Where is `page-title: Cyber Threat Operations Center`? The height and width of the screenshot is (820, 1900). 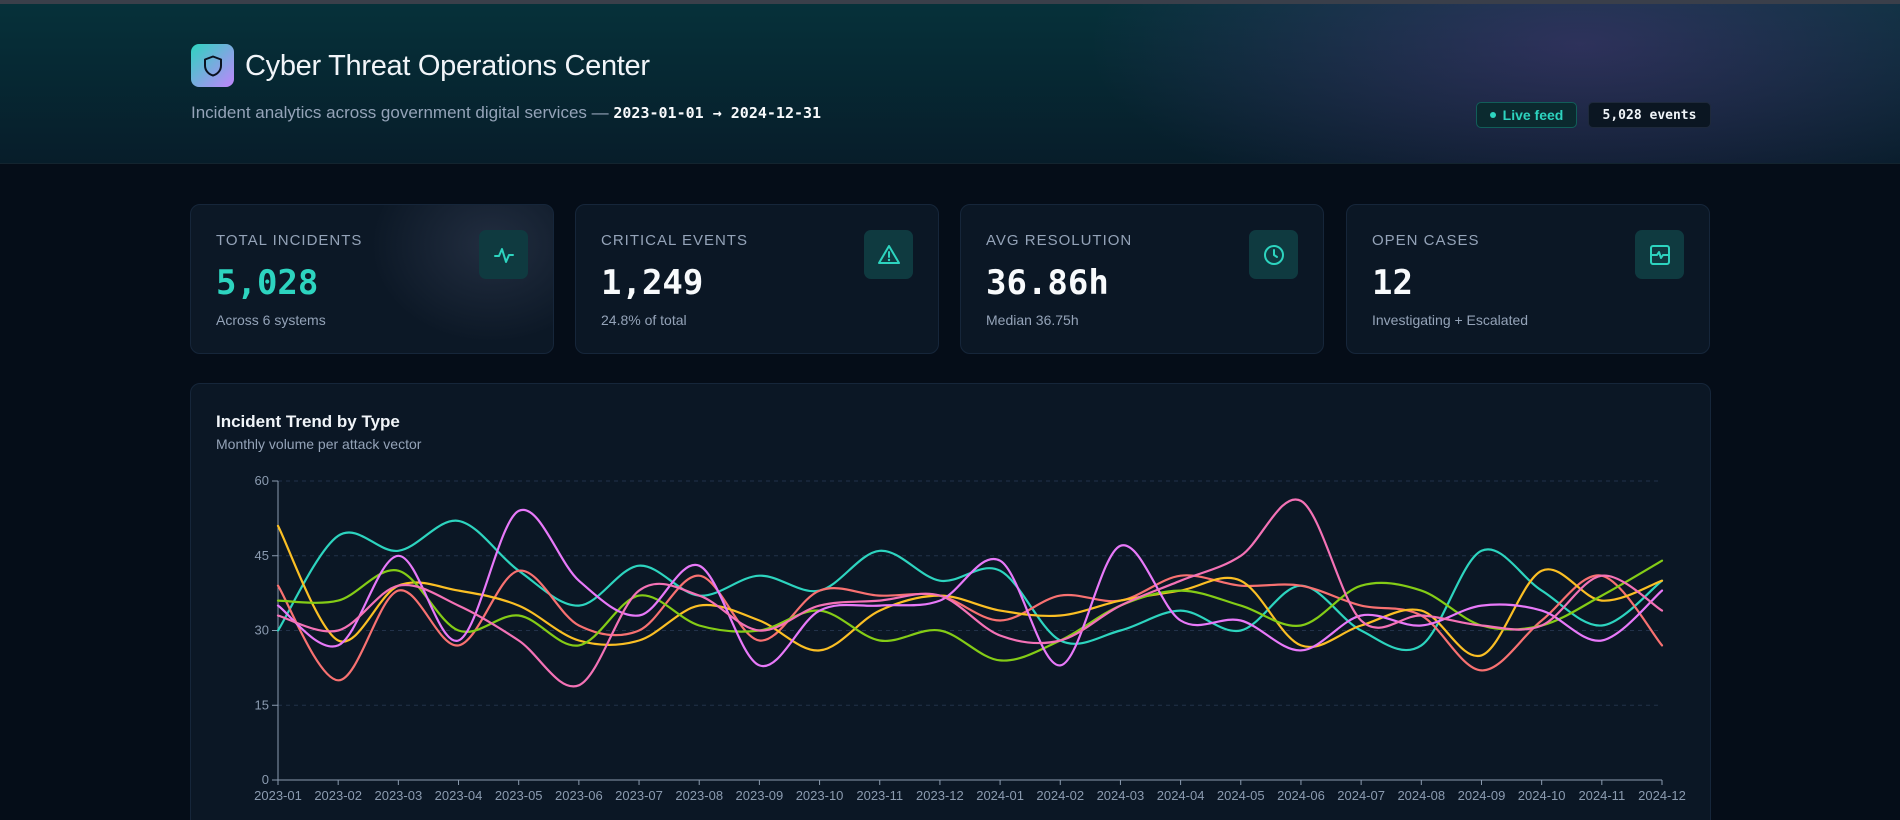 page-title: Cyber Threat Operations Center is located at coordinates (447, 66).